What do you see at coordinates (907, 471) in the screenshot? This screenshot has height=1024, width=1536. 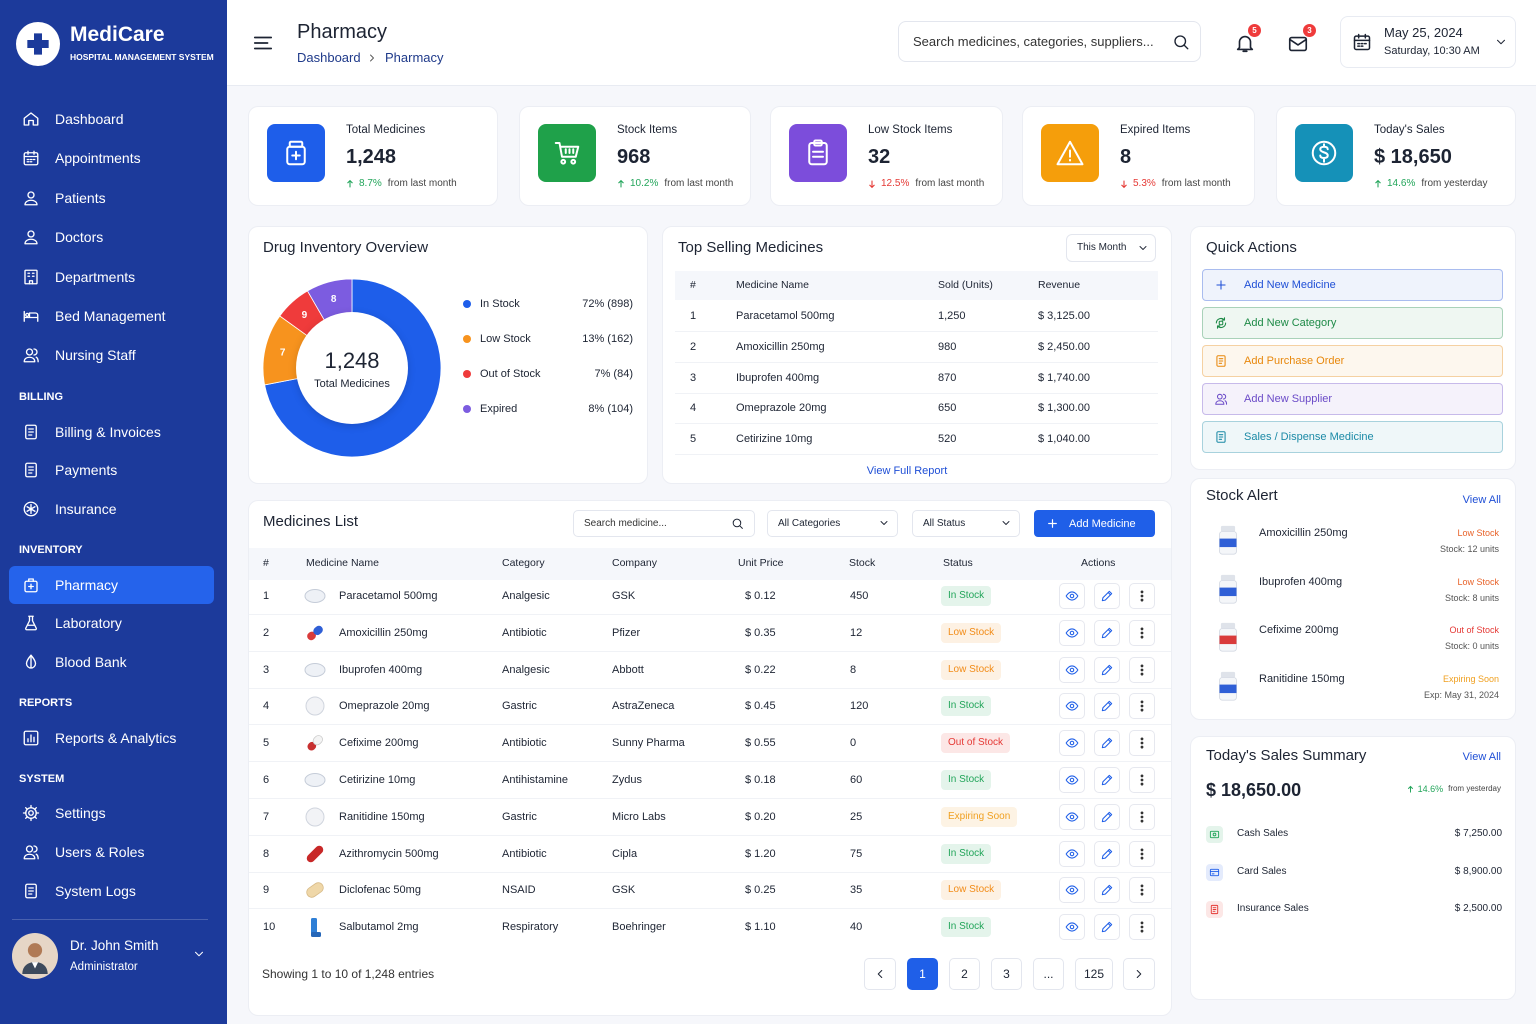 I see `link: View Full Report` at bounding box center [907, 471].